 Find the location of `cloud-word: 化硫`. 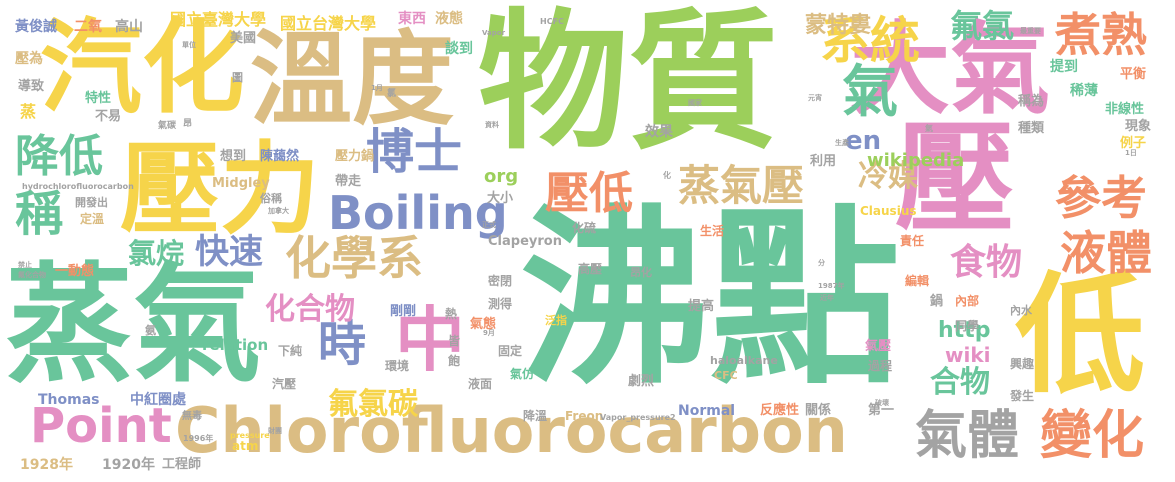

cloud-word: 化硫 is located at coordinates (584, 228).